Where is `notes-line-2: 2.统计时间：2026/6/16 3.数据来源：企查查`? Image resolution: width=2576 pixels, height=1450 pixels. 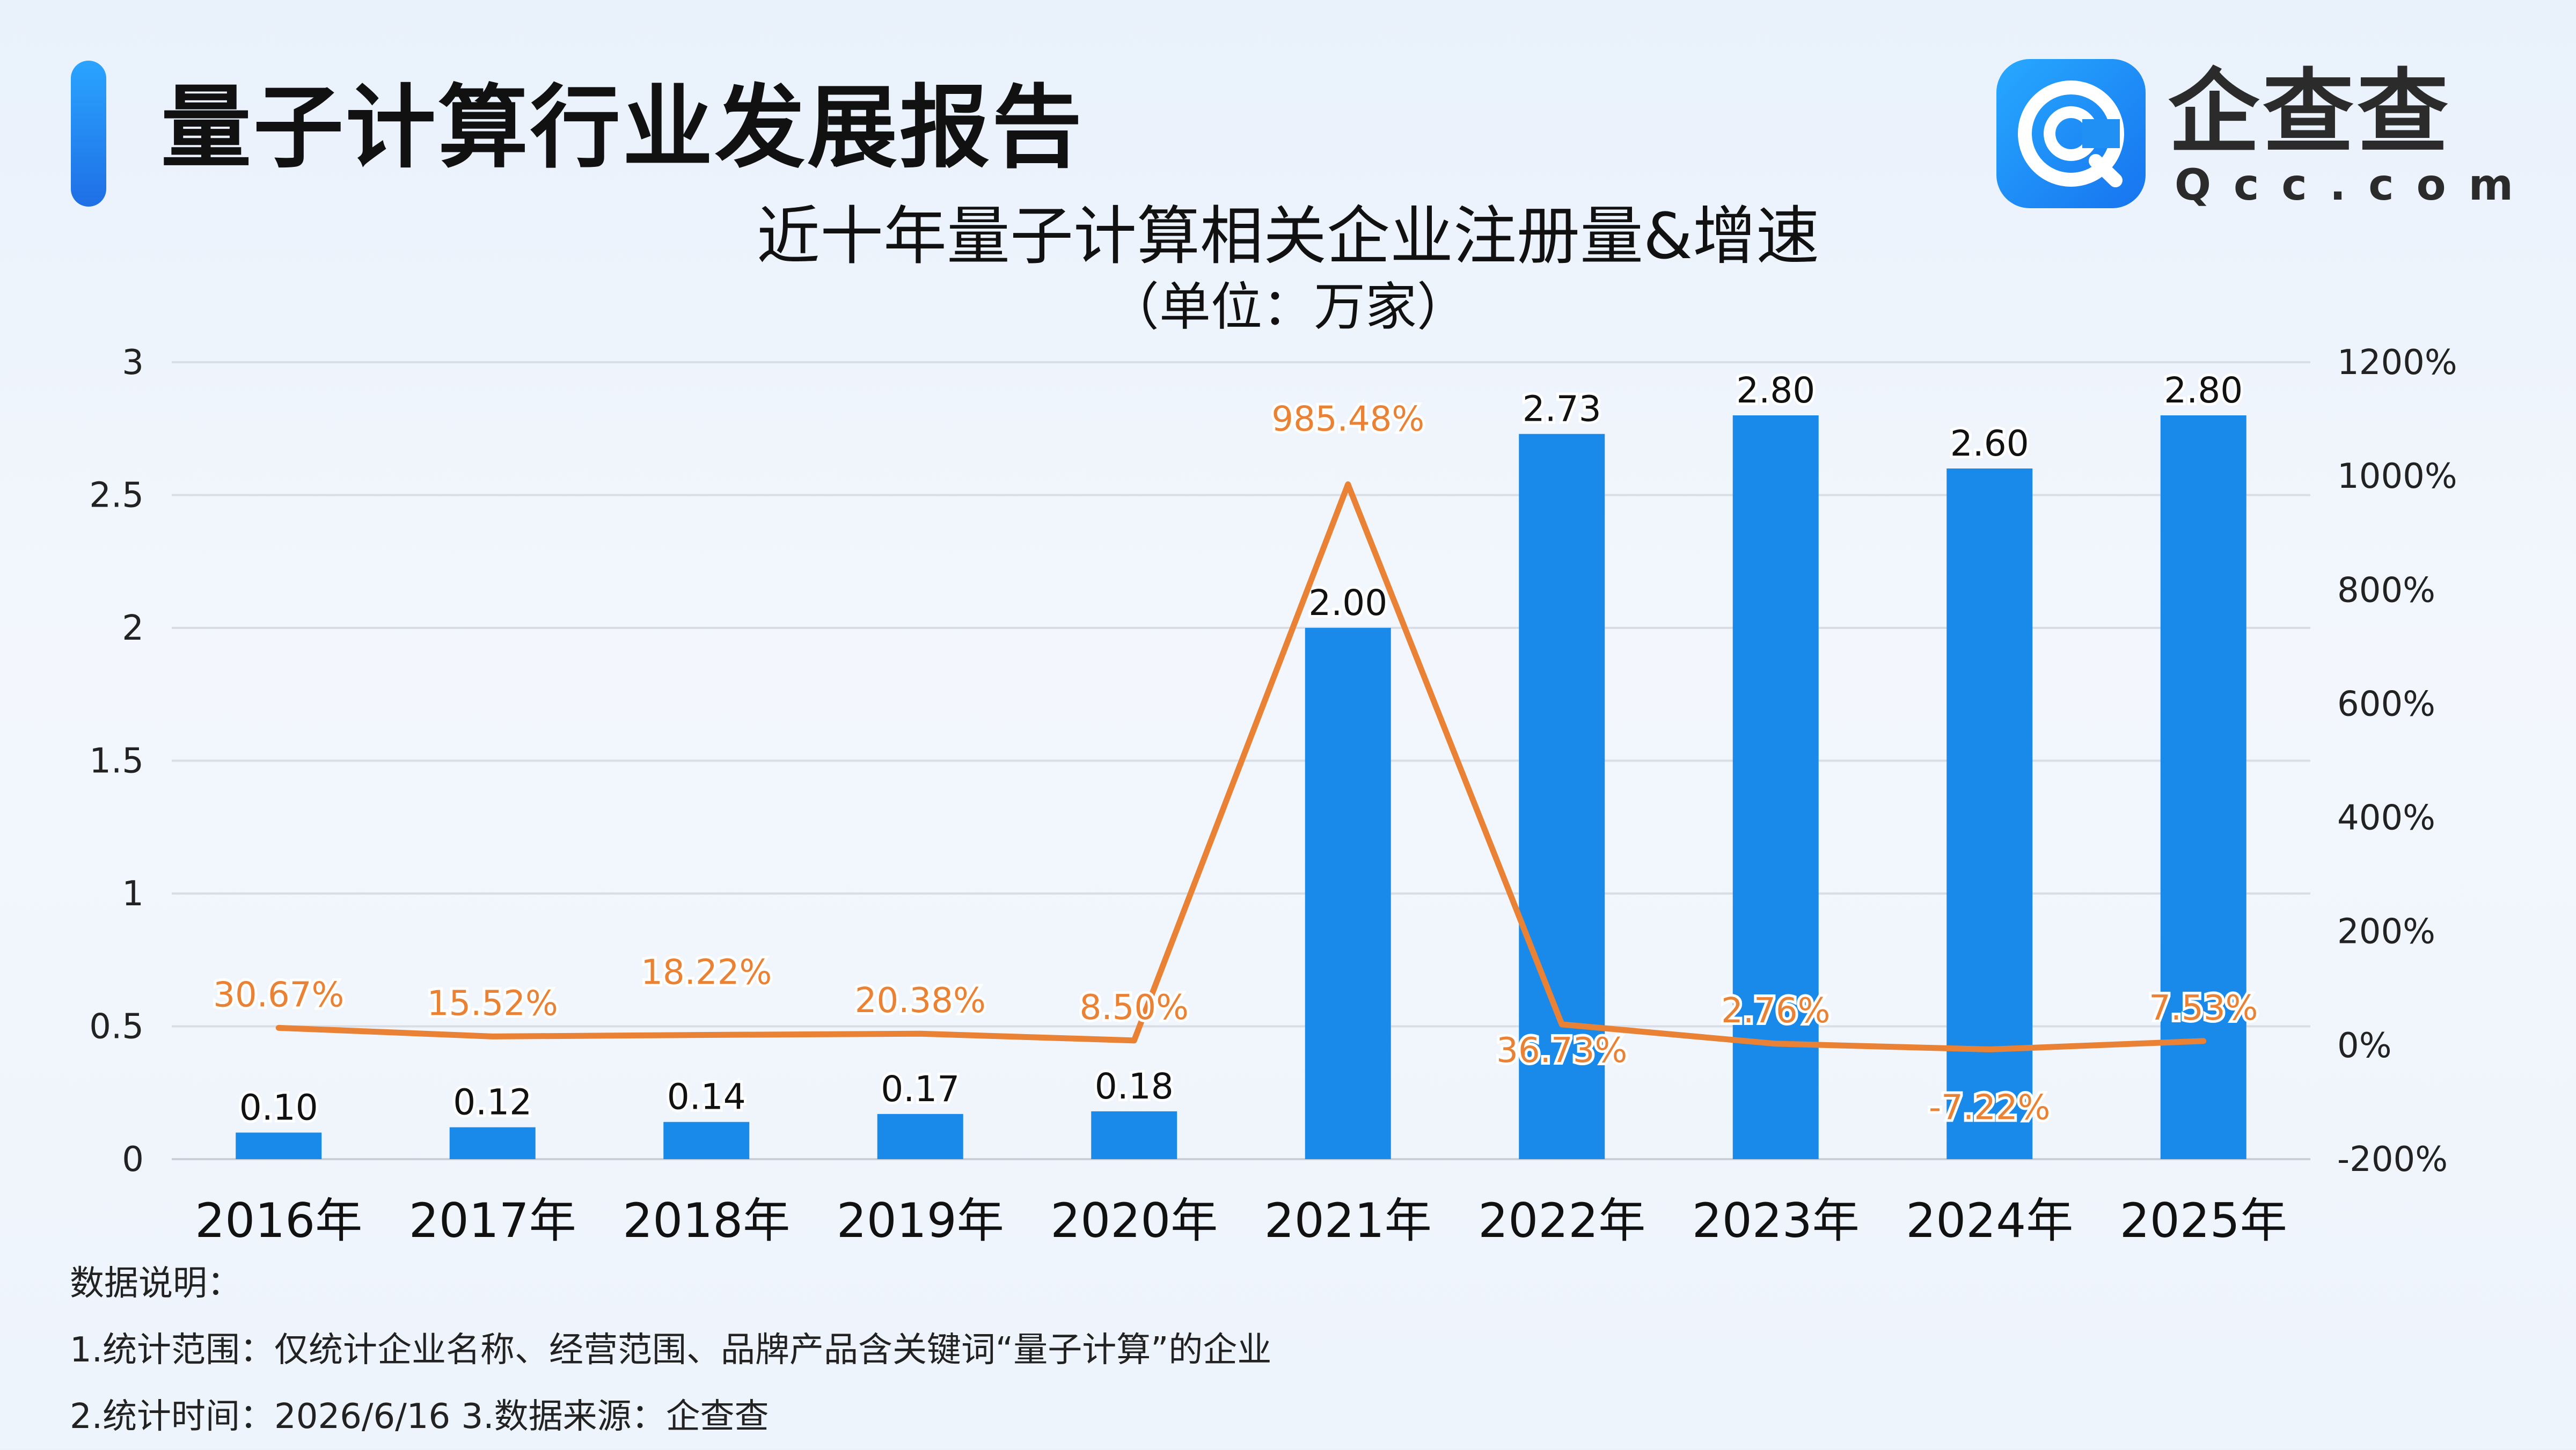
notes-line-2: 2.统计时间：2026/6/16 3.数据来源：企查查 is located at coordinates (419, 1417).